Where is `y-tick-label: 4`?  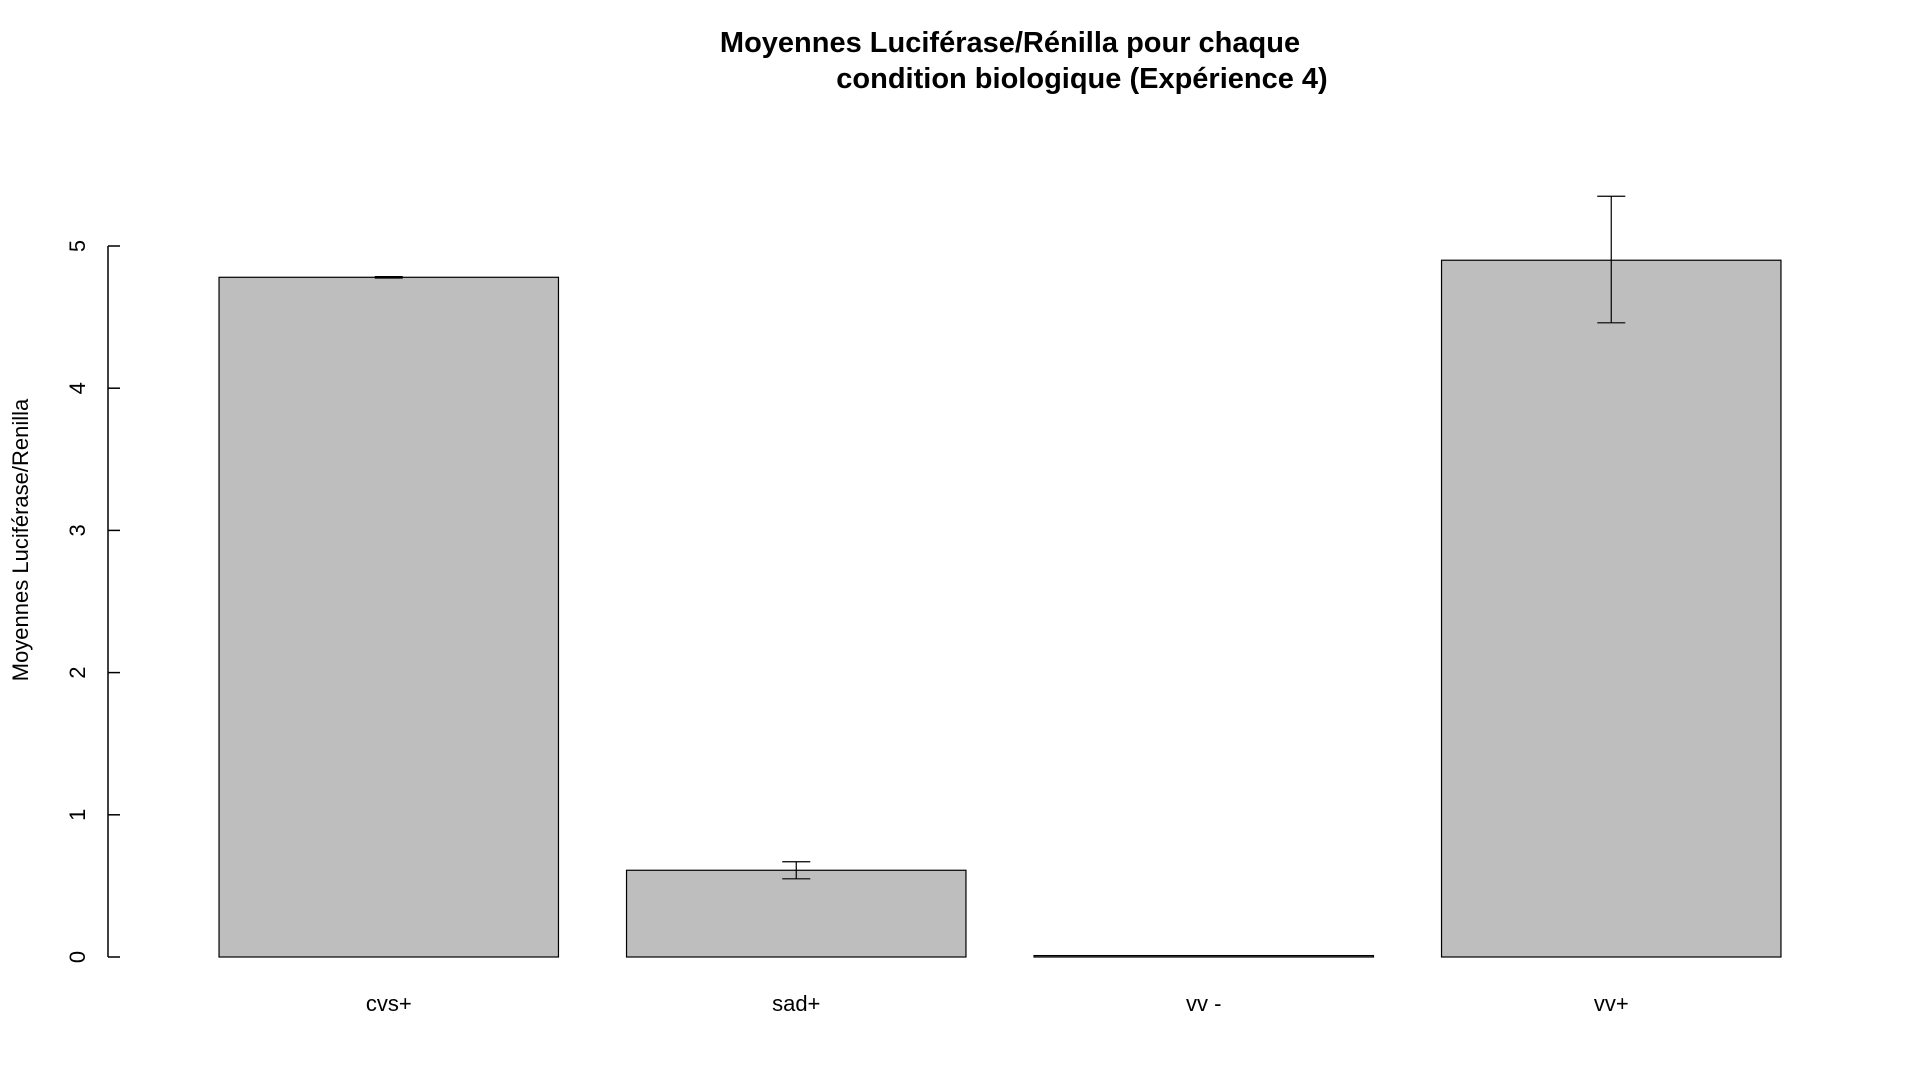
y-tick-label: 4 is located at coordinates (77, 388).